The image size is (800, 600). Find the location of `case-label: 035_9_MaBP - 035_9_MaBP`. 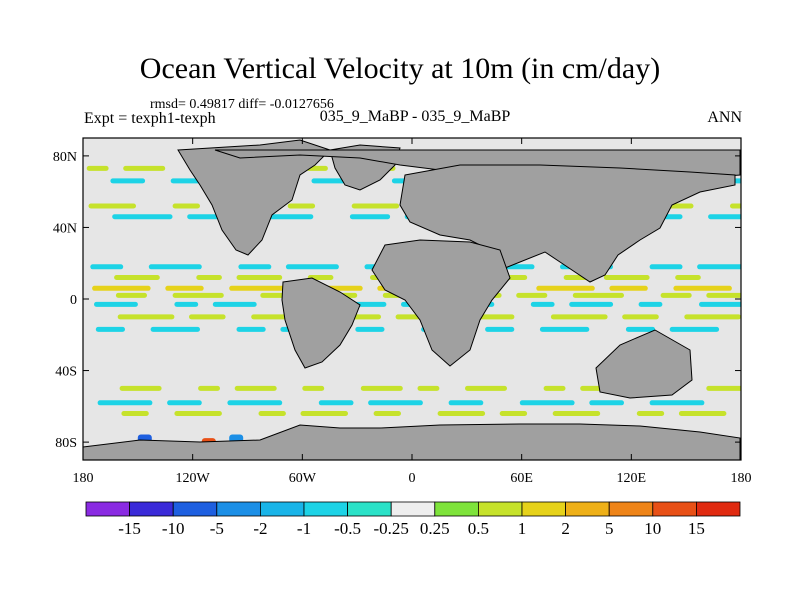

case-label: 035_9_MaBP - 035_9_MaBP is located at coordinates (415, 116).